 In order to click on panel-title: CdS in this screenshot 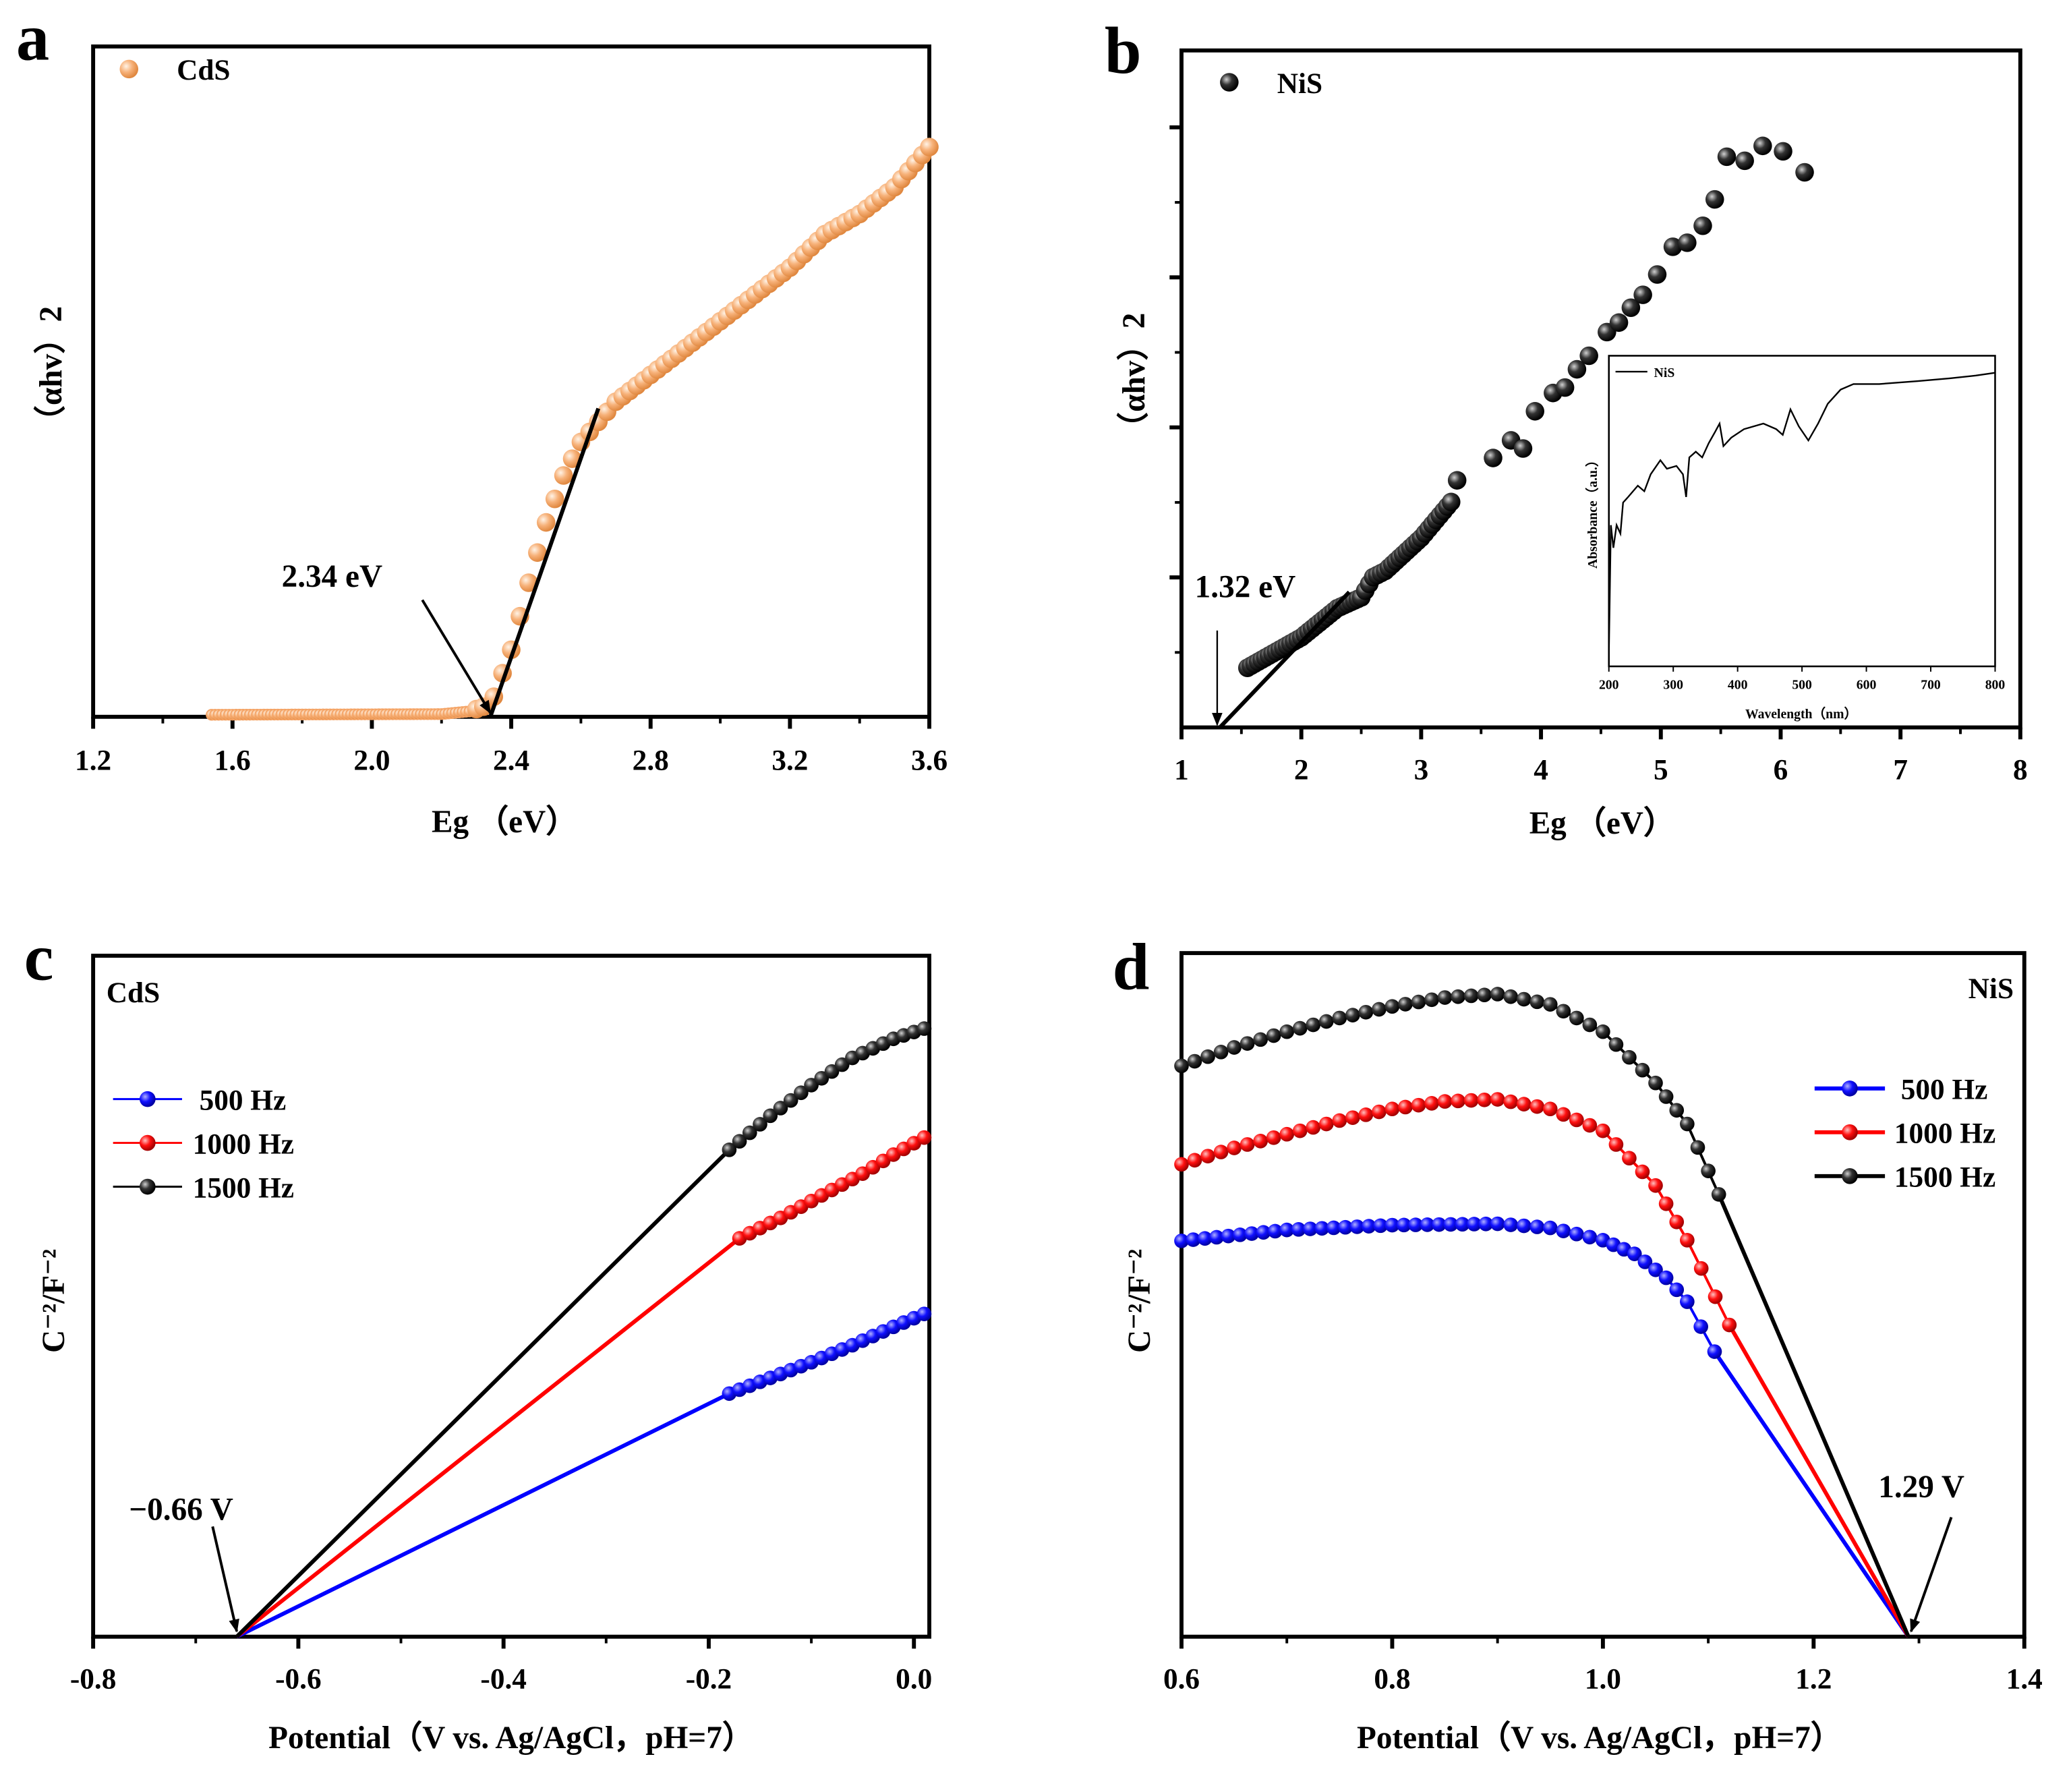, I will do `click(134, 993)`.